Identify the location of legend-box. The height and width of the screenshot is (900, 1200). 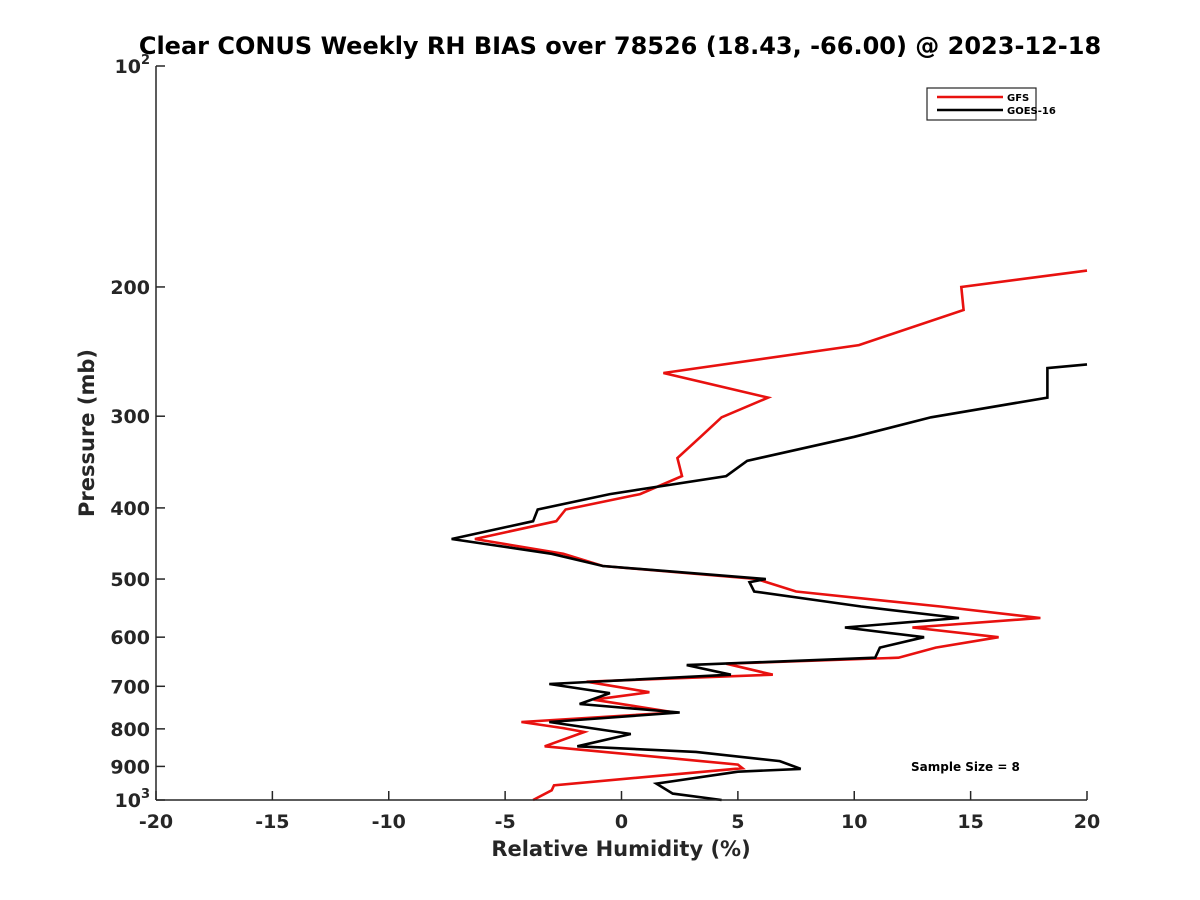
(981, 104).